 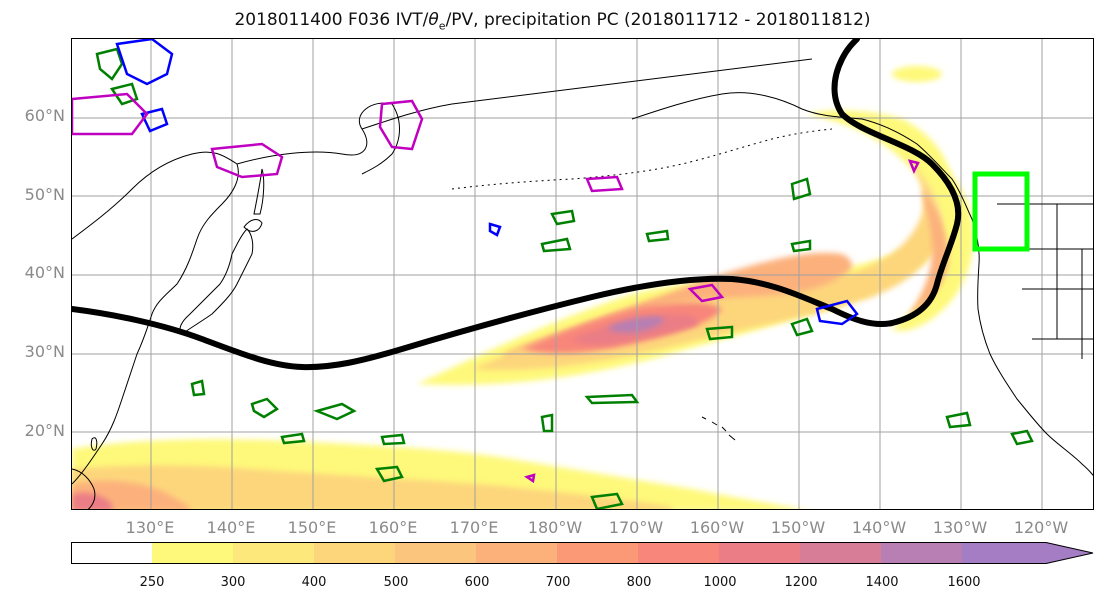 I want to click on precip-region-box, so click(x=1001, y=211).